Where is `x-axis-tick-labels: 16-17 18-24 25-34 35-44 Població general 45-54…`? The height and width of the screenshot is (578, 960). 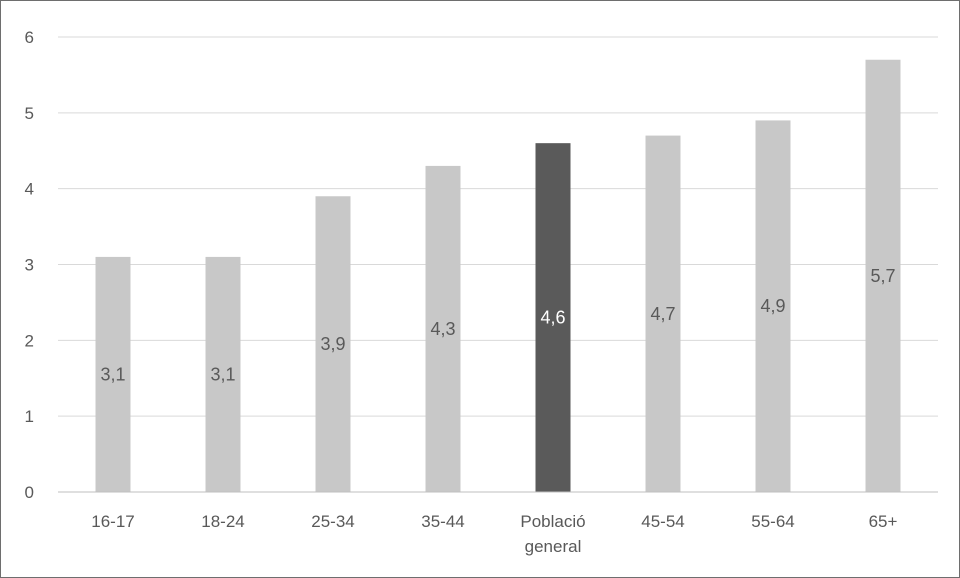 x-axis-tick-labels: 16-17 18-24 25-34 35-44 Població general 45-54… is located at coordinates (494, 534).